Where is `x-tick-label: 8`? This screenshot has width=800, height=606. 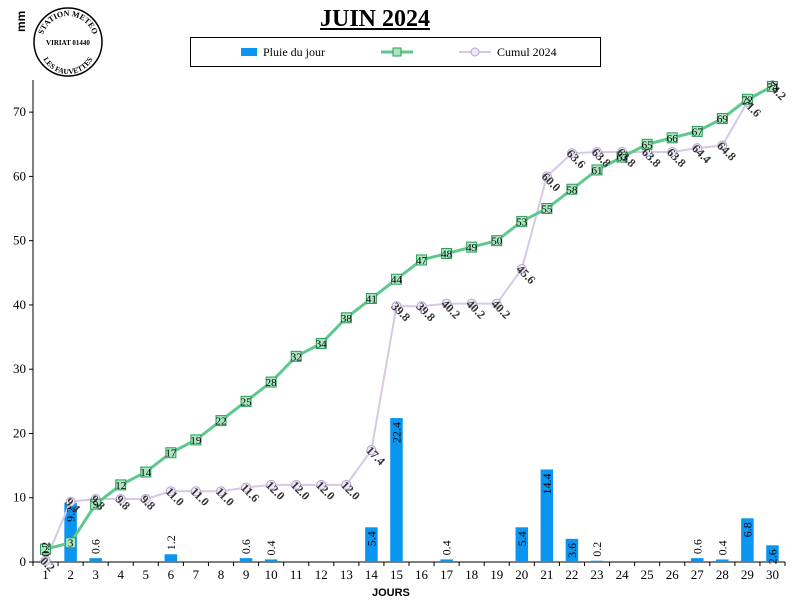
x-tick-label: 8 is located at coordinates (221, 574).